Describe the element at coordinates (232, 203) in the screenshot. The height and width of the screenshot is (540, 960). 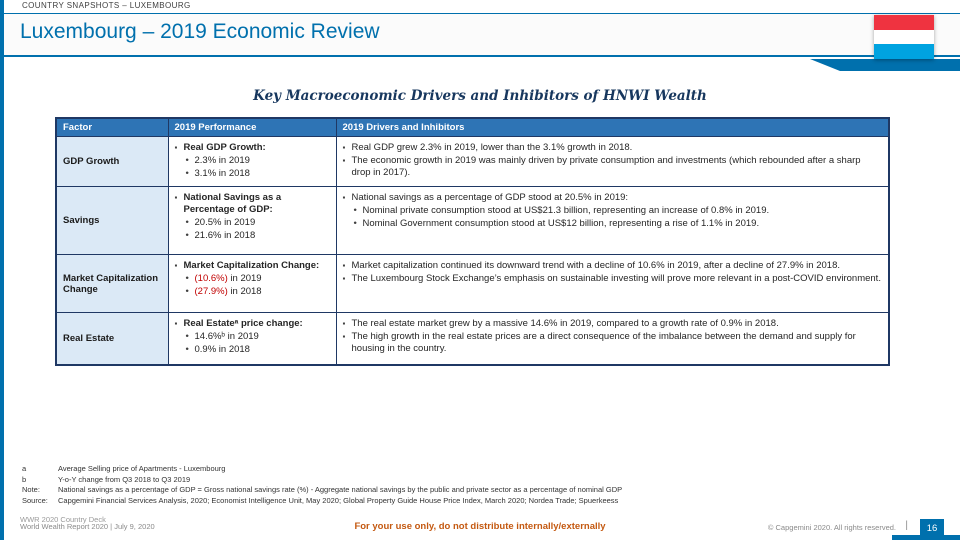
I see `bullet-text: National Savings as a Percentage of GDP:` at that location.